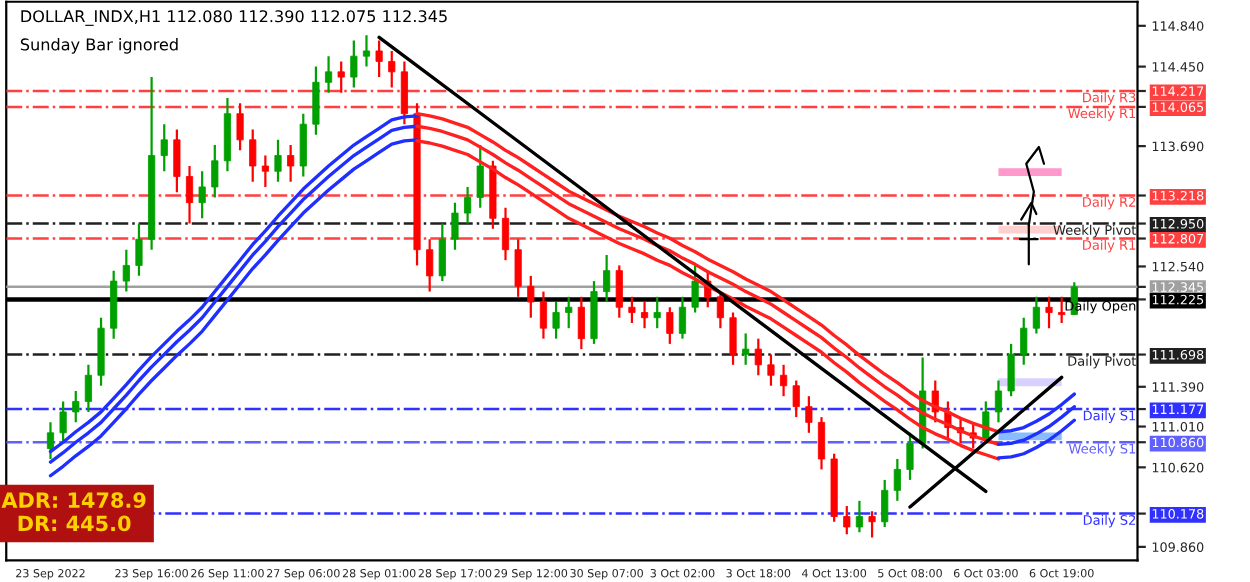  Describe the element at coordinates (73, 500) in the screenshot. I see `annotation: ADR: 1478.9` at that location.